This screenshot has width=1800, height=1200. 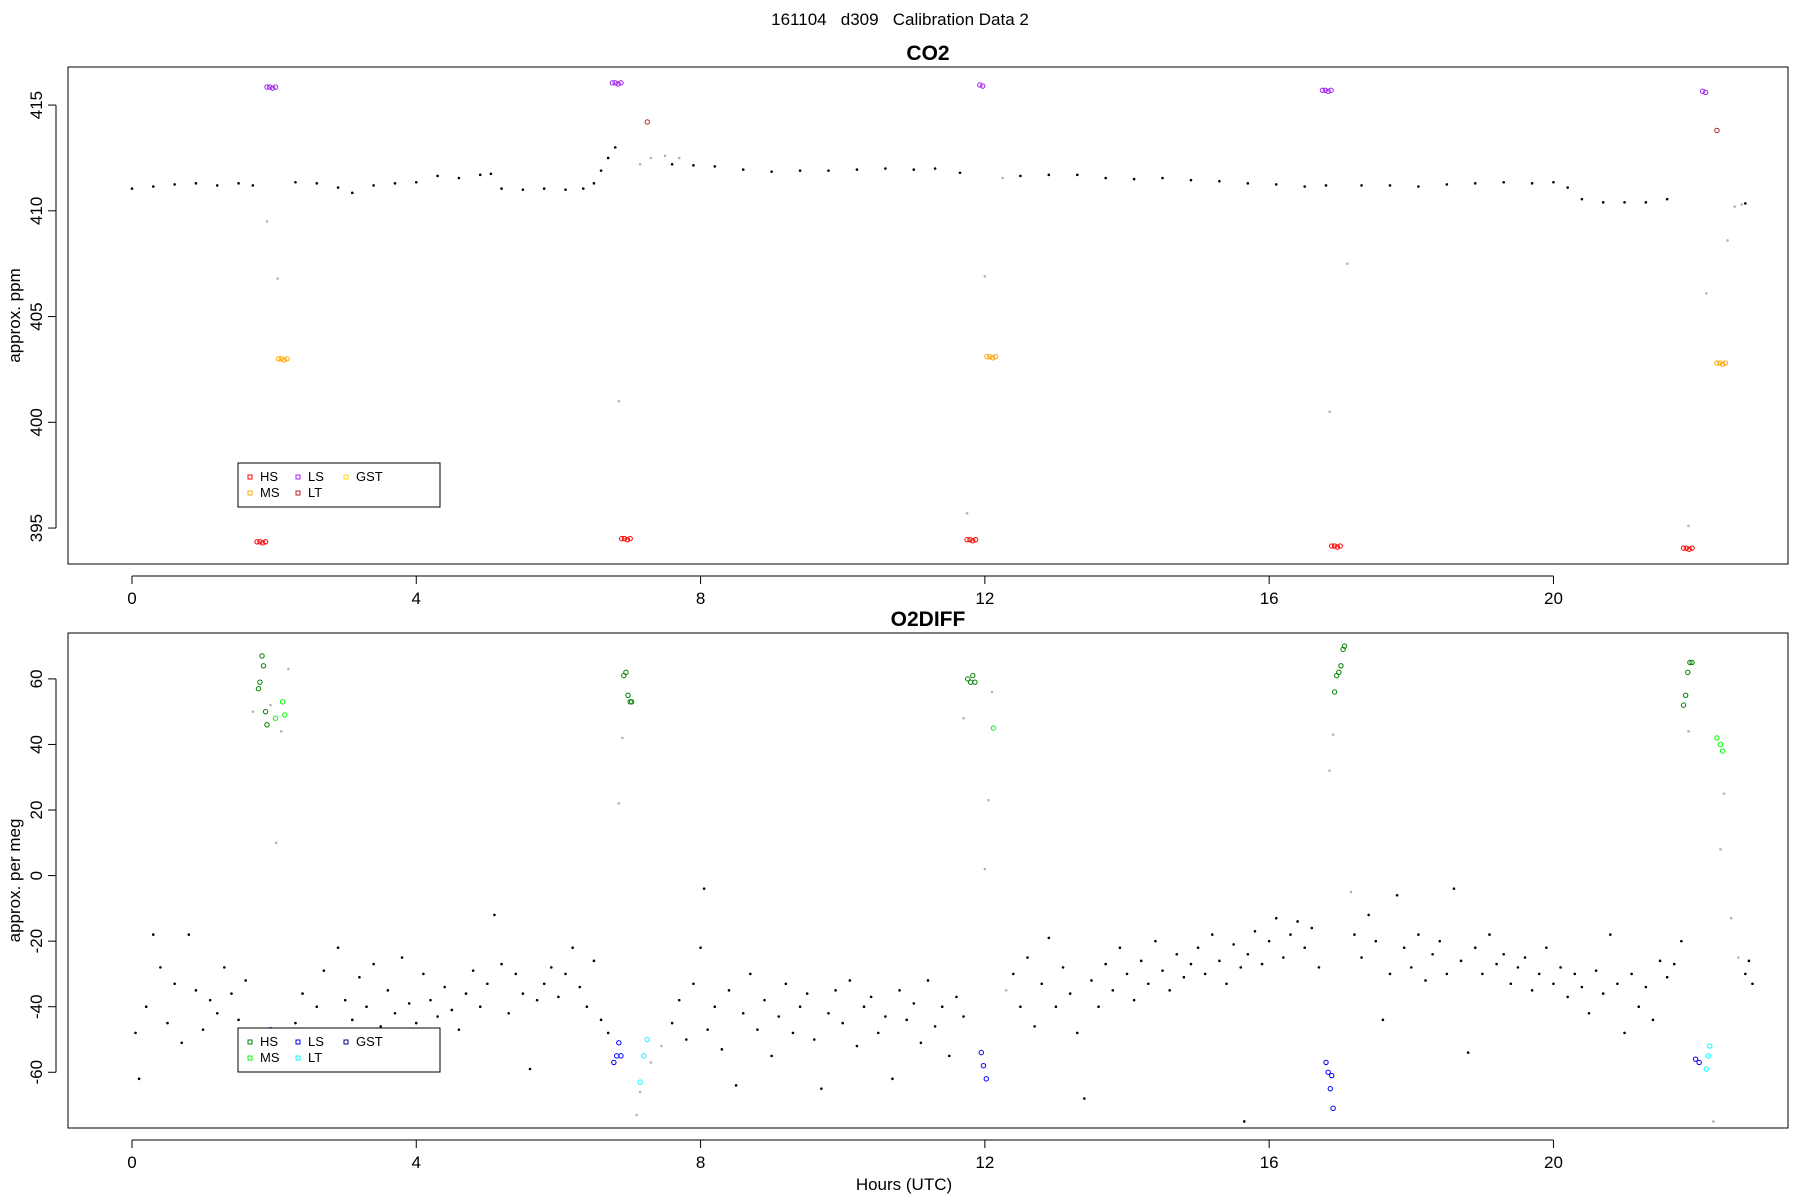 What do you see at coordinates (250, 477) in the screenshot?
I see `co2-legend-marker-hs` at bounding box center [250, 477].